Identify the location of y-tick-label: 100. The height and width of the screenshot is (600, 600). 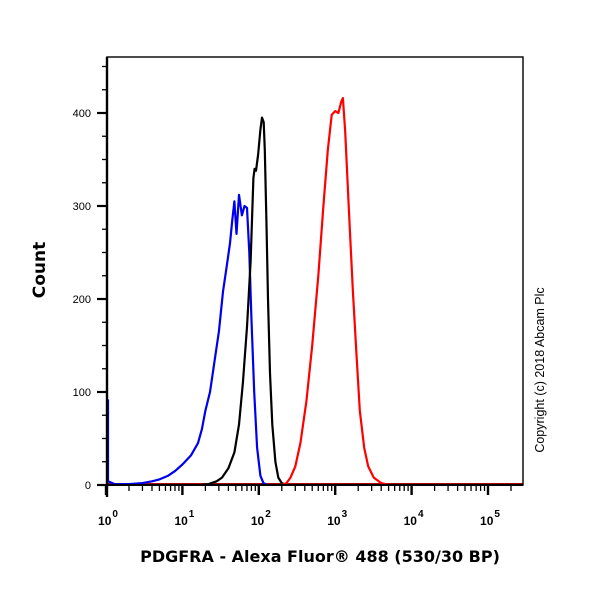
(82, 393).